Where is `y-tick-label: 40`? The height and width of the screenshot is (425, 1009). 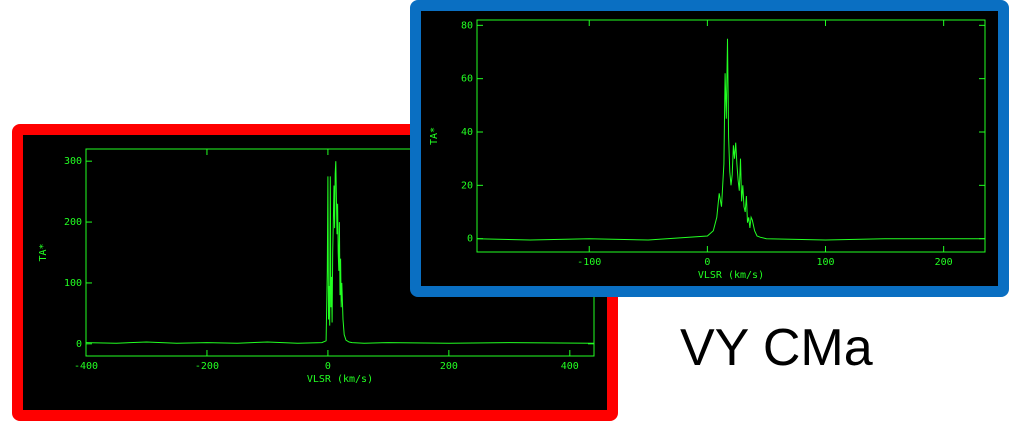
y-tick-label: 40 is located at coordinates (467, 132).